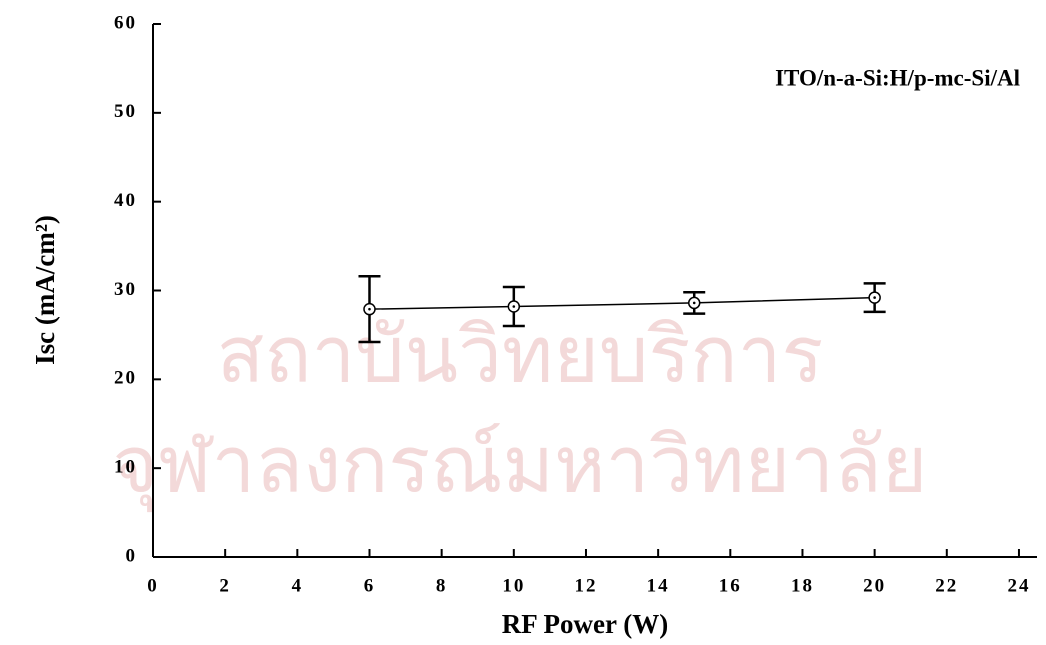 The height and width of the screenshot is (645, 1046). Describe the element at coordinates (125, 22) in the screenshot. I see `y-tick-label: 60` at that location.